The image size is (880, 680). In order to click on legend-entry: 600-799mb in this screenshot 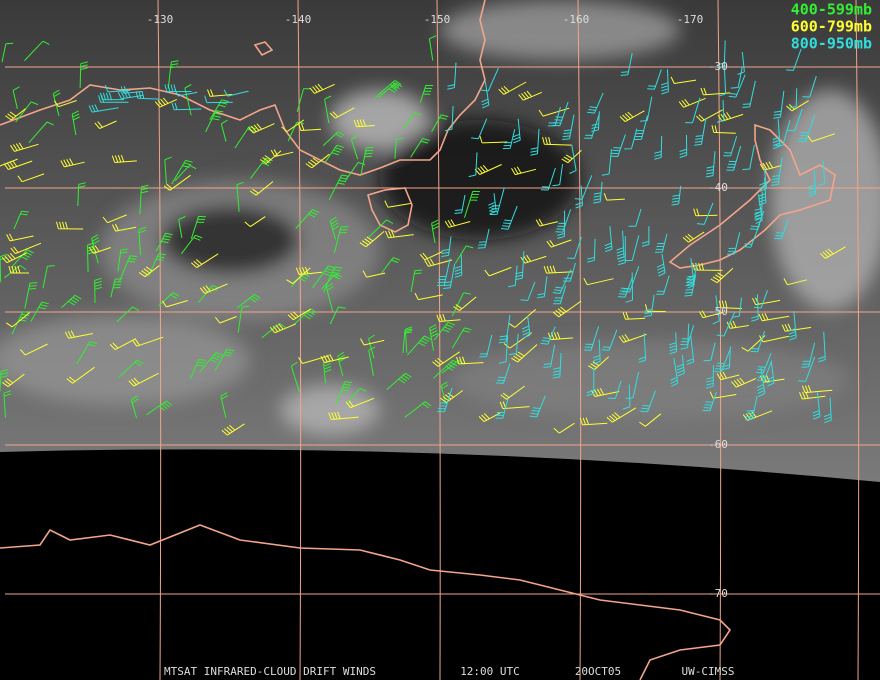, I will do `click(831, 27)`.